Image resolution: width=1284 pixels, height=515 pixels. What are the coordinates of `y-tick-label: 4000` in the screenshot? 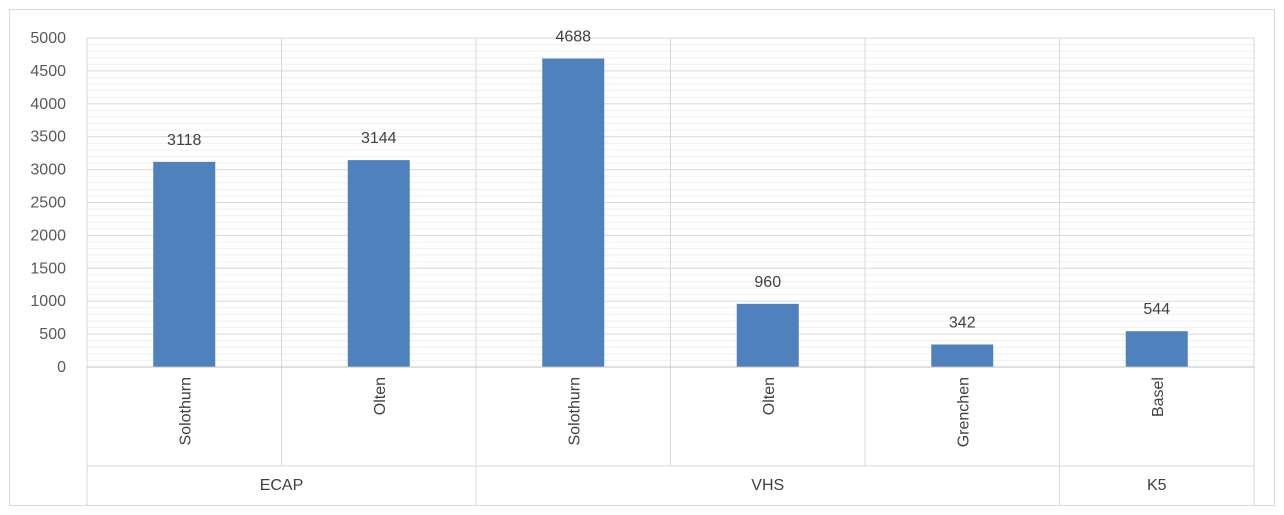 It's located at (48, 104).